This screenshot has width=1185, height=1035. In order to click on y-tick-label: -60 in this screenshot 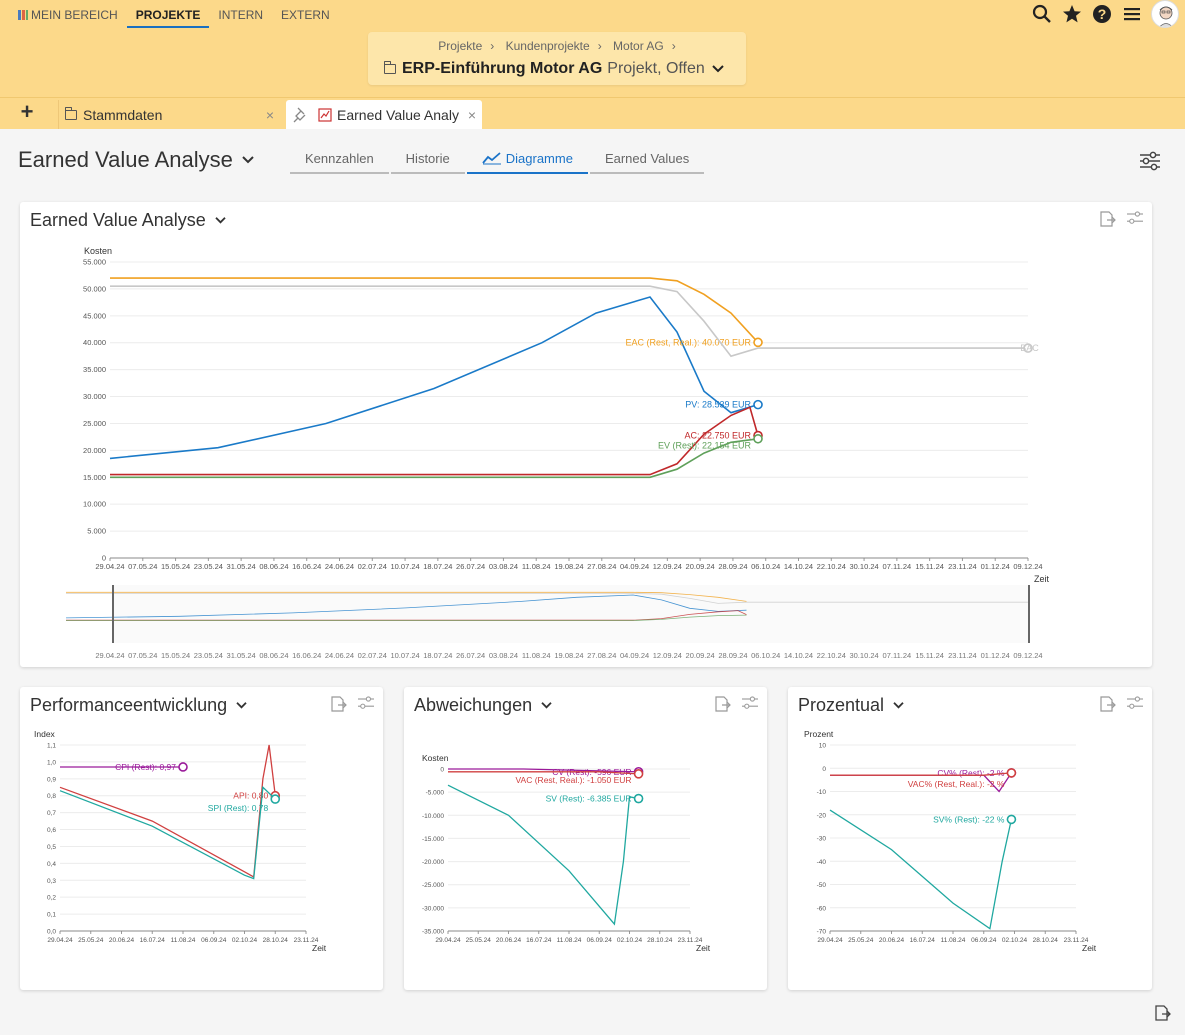, I will do `click(822, 908)`.